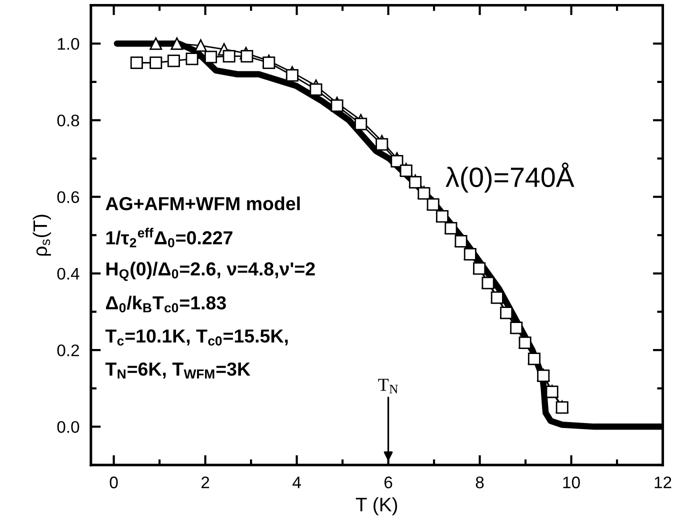 The height and width of the screenshot is (529, 694). I want to click on x-tick-label: 12, so click(663, 482).